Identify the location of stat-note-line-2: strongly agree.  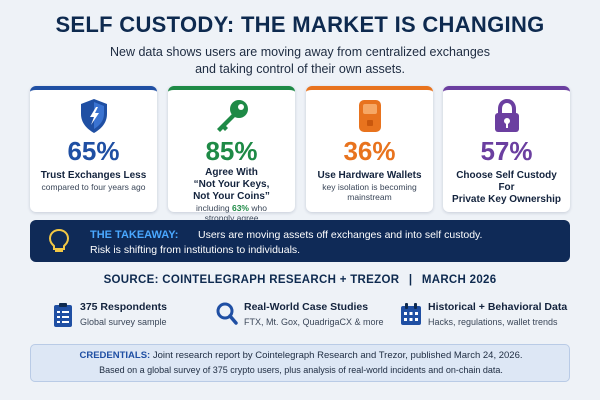
(231, 218).